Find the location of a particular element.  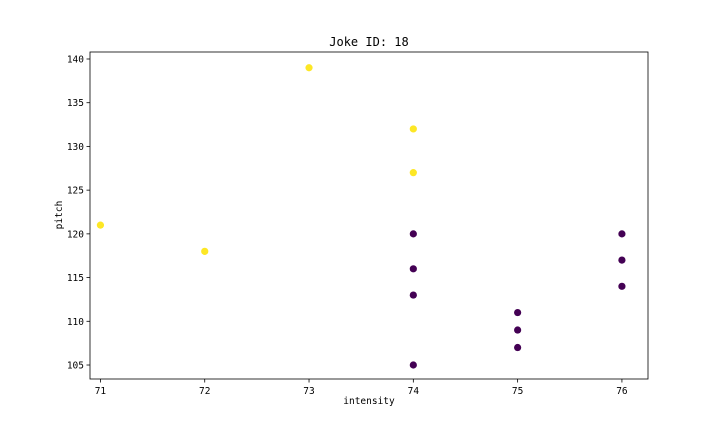

x-tick-label: 73 is located at coordinates (308, 391).